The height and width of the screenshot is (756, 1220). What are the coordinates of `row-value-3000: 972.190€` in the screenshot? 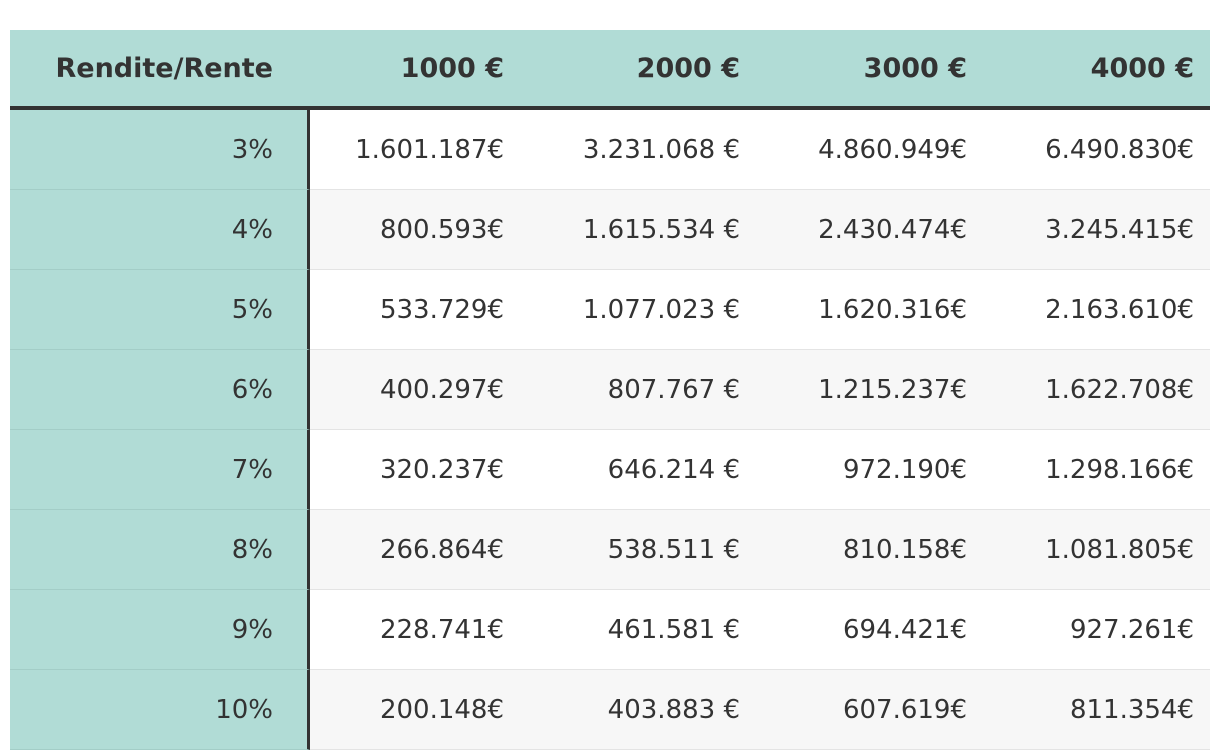 It's located at (867, 470).